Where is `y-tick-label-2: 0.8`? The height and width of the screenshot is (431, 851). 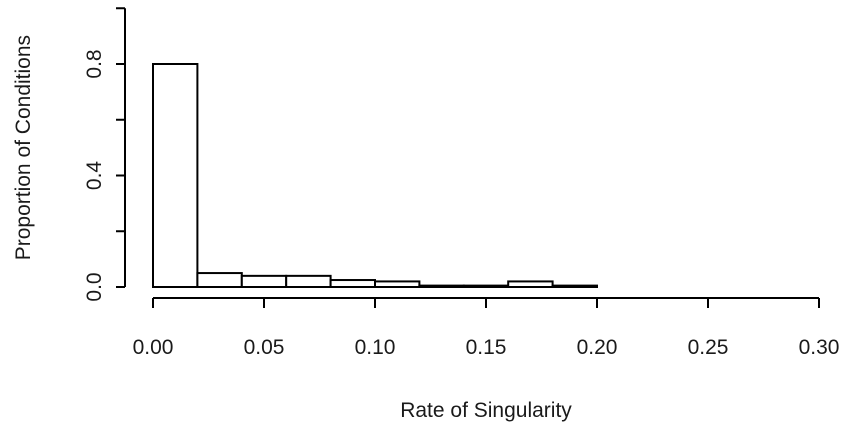 y-tick-label-2: 0.8 is located at coordinates (94, 63).